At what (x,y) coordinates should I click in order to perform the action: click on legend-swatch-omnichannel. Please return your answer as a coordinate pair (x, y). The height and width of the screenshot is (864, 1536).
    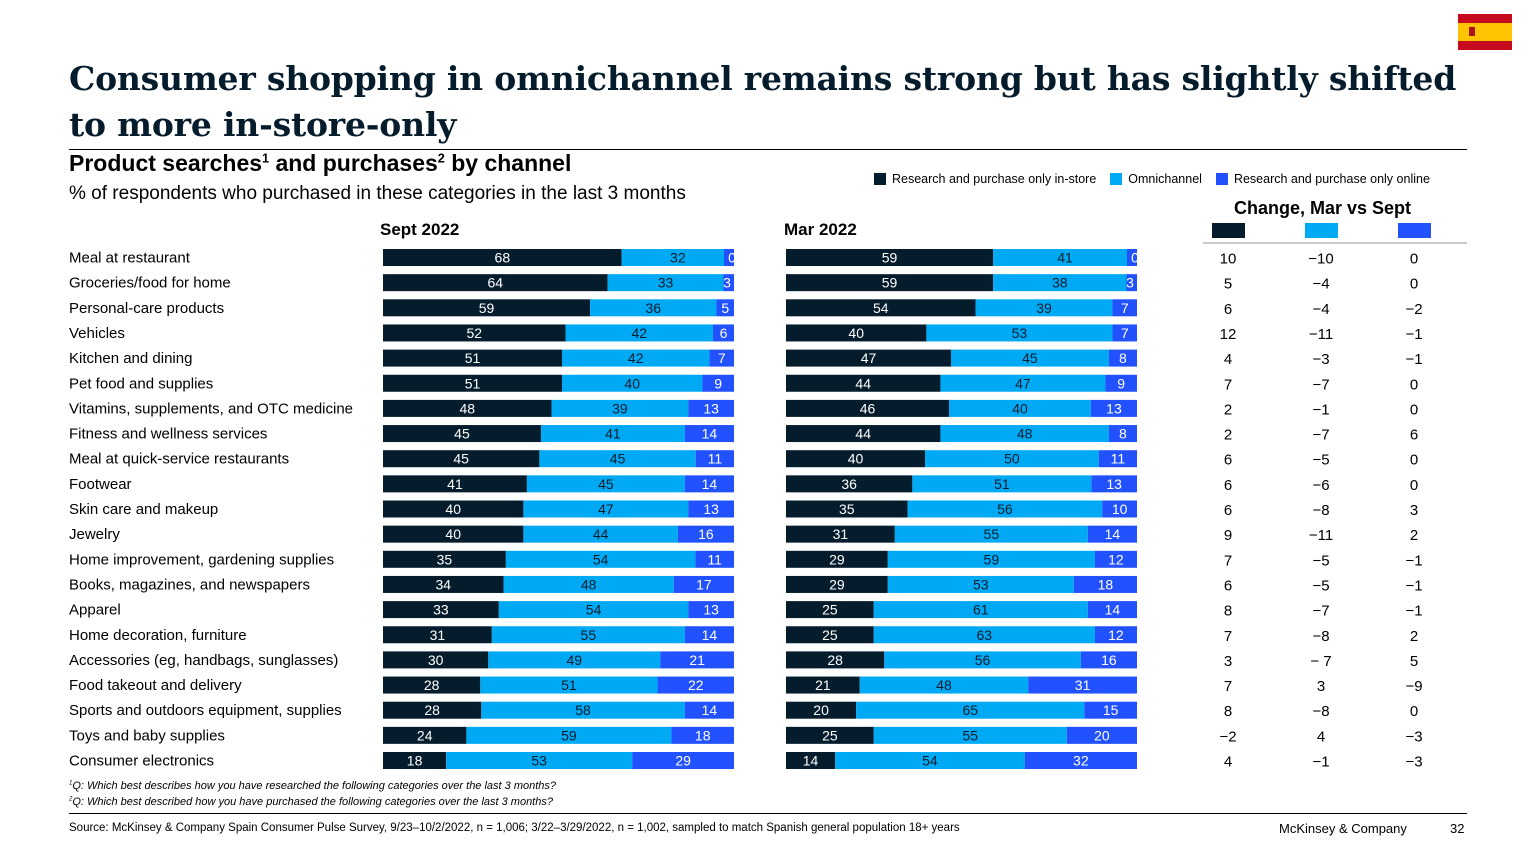
    Looking at the image, I should click on (1116, 179).